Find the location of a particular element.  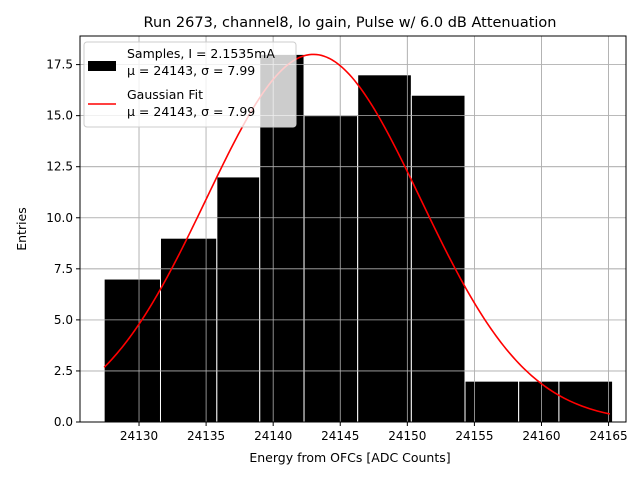

x-tick-label: 24155 is located at coordinates (474, 436).